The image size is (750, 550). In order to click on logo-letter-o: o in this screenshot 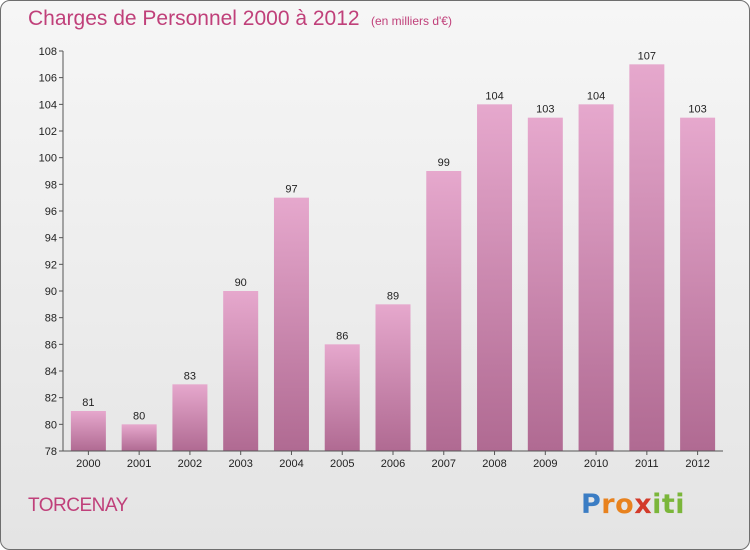, I will do `click(625, 504)`.